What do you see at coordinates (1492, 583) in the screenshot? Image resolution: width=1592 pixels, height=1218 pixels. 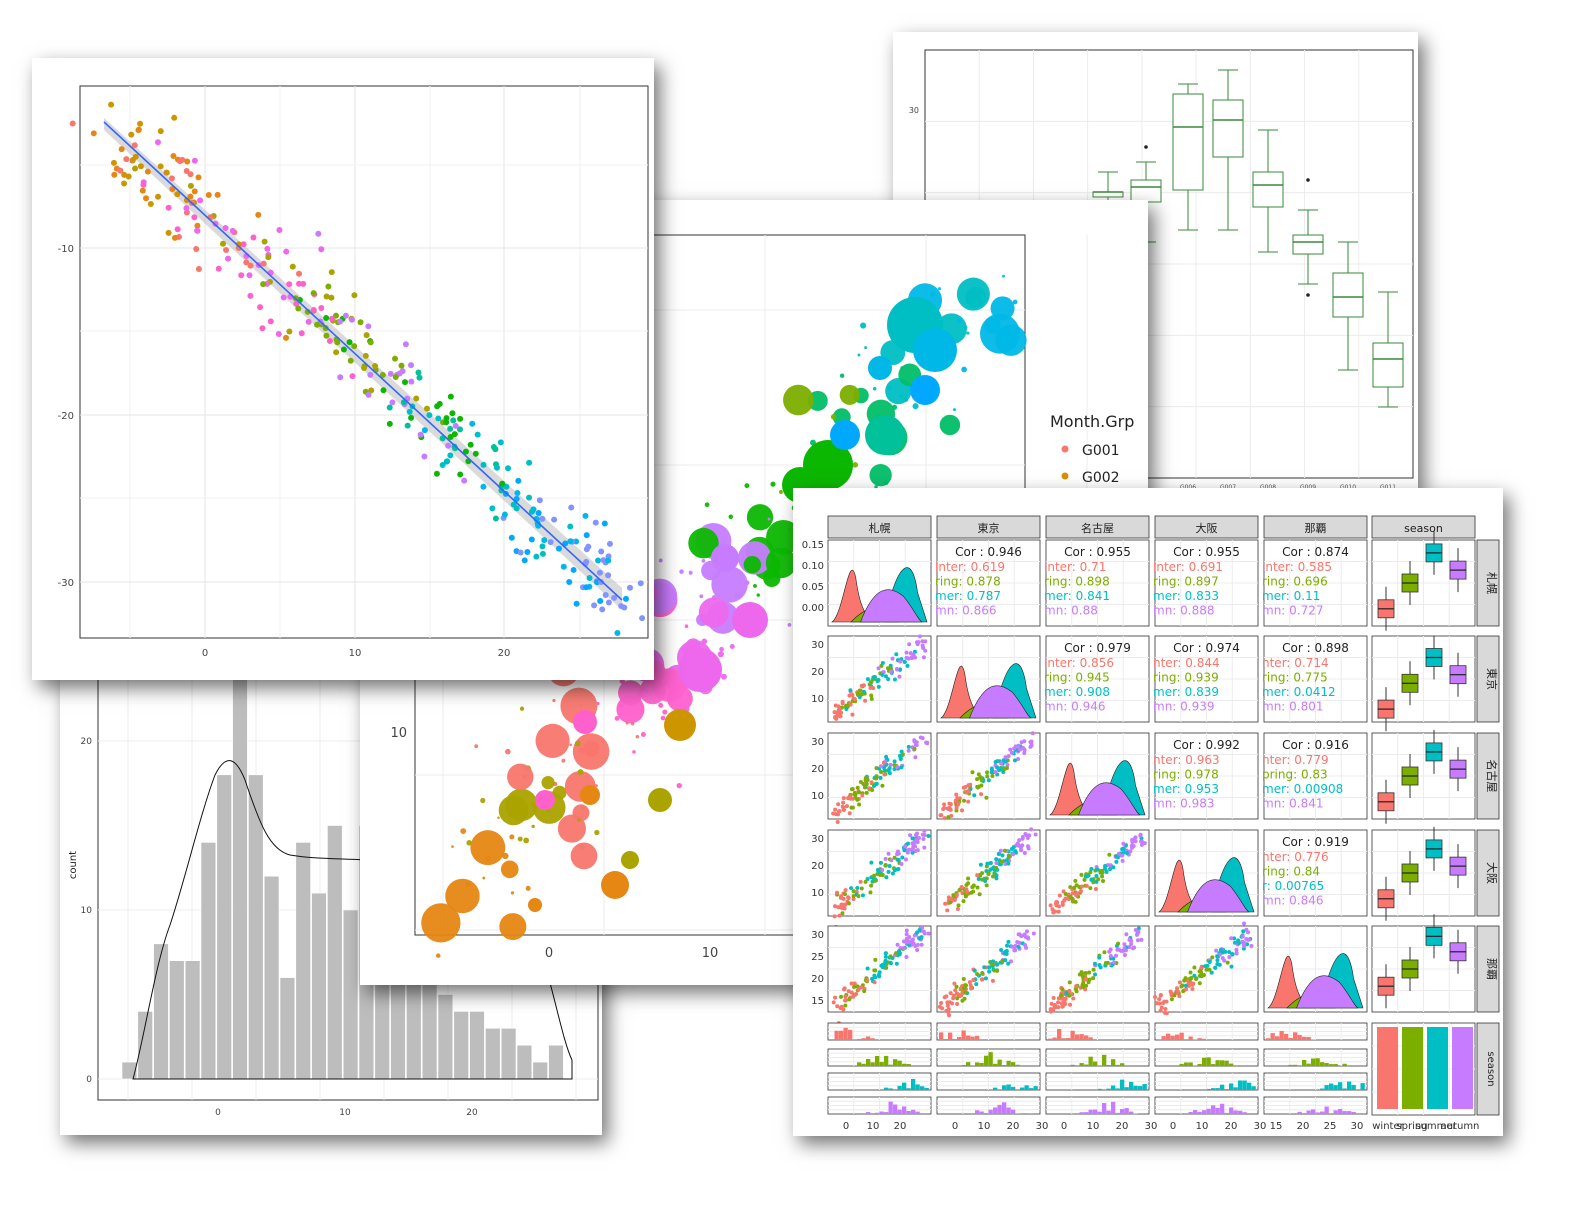 I see `row-strip-label: 札幌` at bounding box center [1492, 583].